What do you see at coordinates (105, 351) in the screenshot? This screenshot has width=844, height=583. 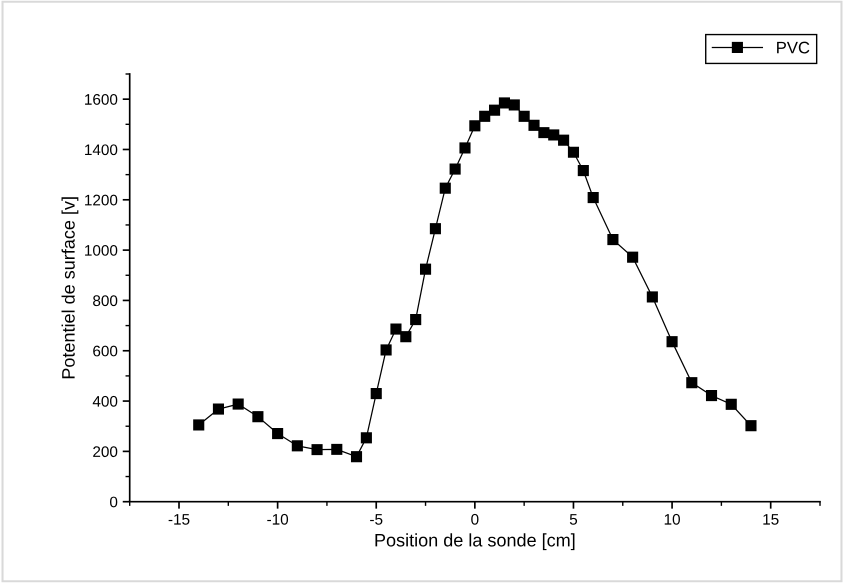 I see `y-tick-label: 600` at bounding box center [105, 351].